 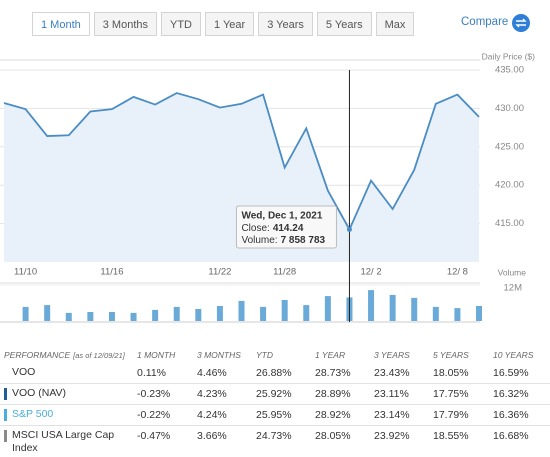 What do you see at coordinates (509, 108) in the screenshot?
I see `y-tick-label: 430.00` at bounding box center [509, 108].